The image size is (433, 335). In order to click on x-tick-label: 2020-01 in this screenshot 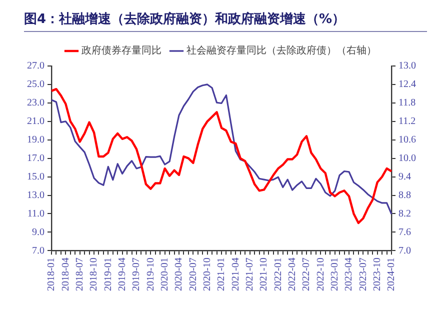, I will do `click(164, 275)`.